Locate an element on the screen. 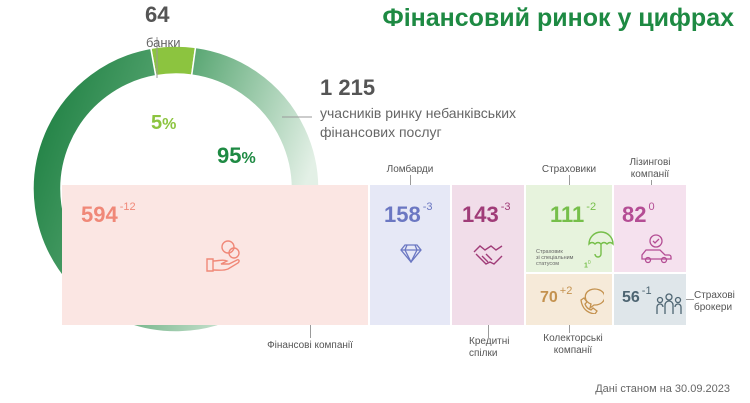 Image resolution: width=750 pixels, height=403 pixels. tile-value: 143 -3 is located at coordinates (486, 214).